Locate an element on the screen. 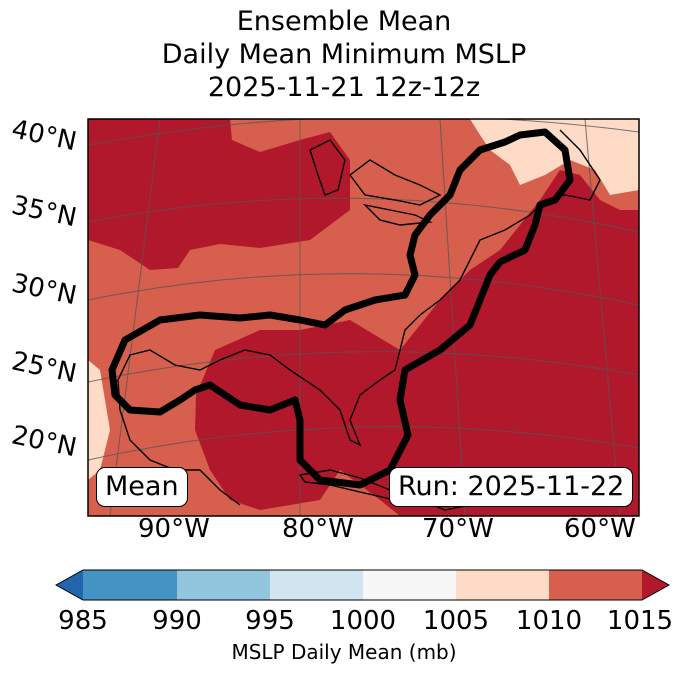 This screenshot has width=688, height=674. colorbar-tick-990: 990 is located at coordinates (177, 621).